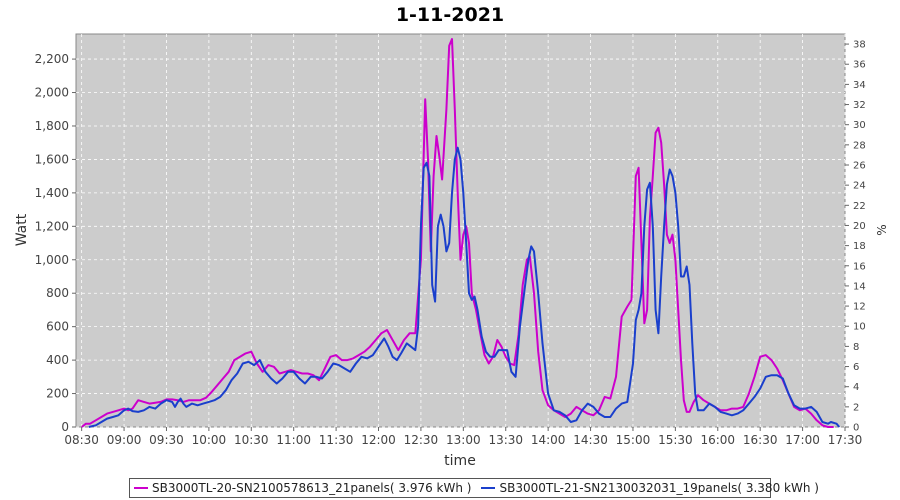 This screenshot has height=500, width=900. Describe the element at coordinates (460, 461) in the screenshot. I see `x-axis-label: time` at that location.